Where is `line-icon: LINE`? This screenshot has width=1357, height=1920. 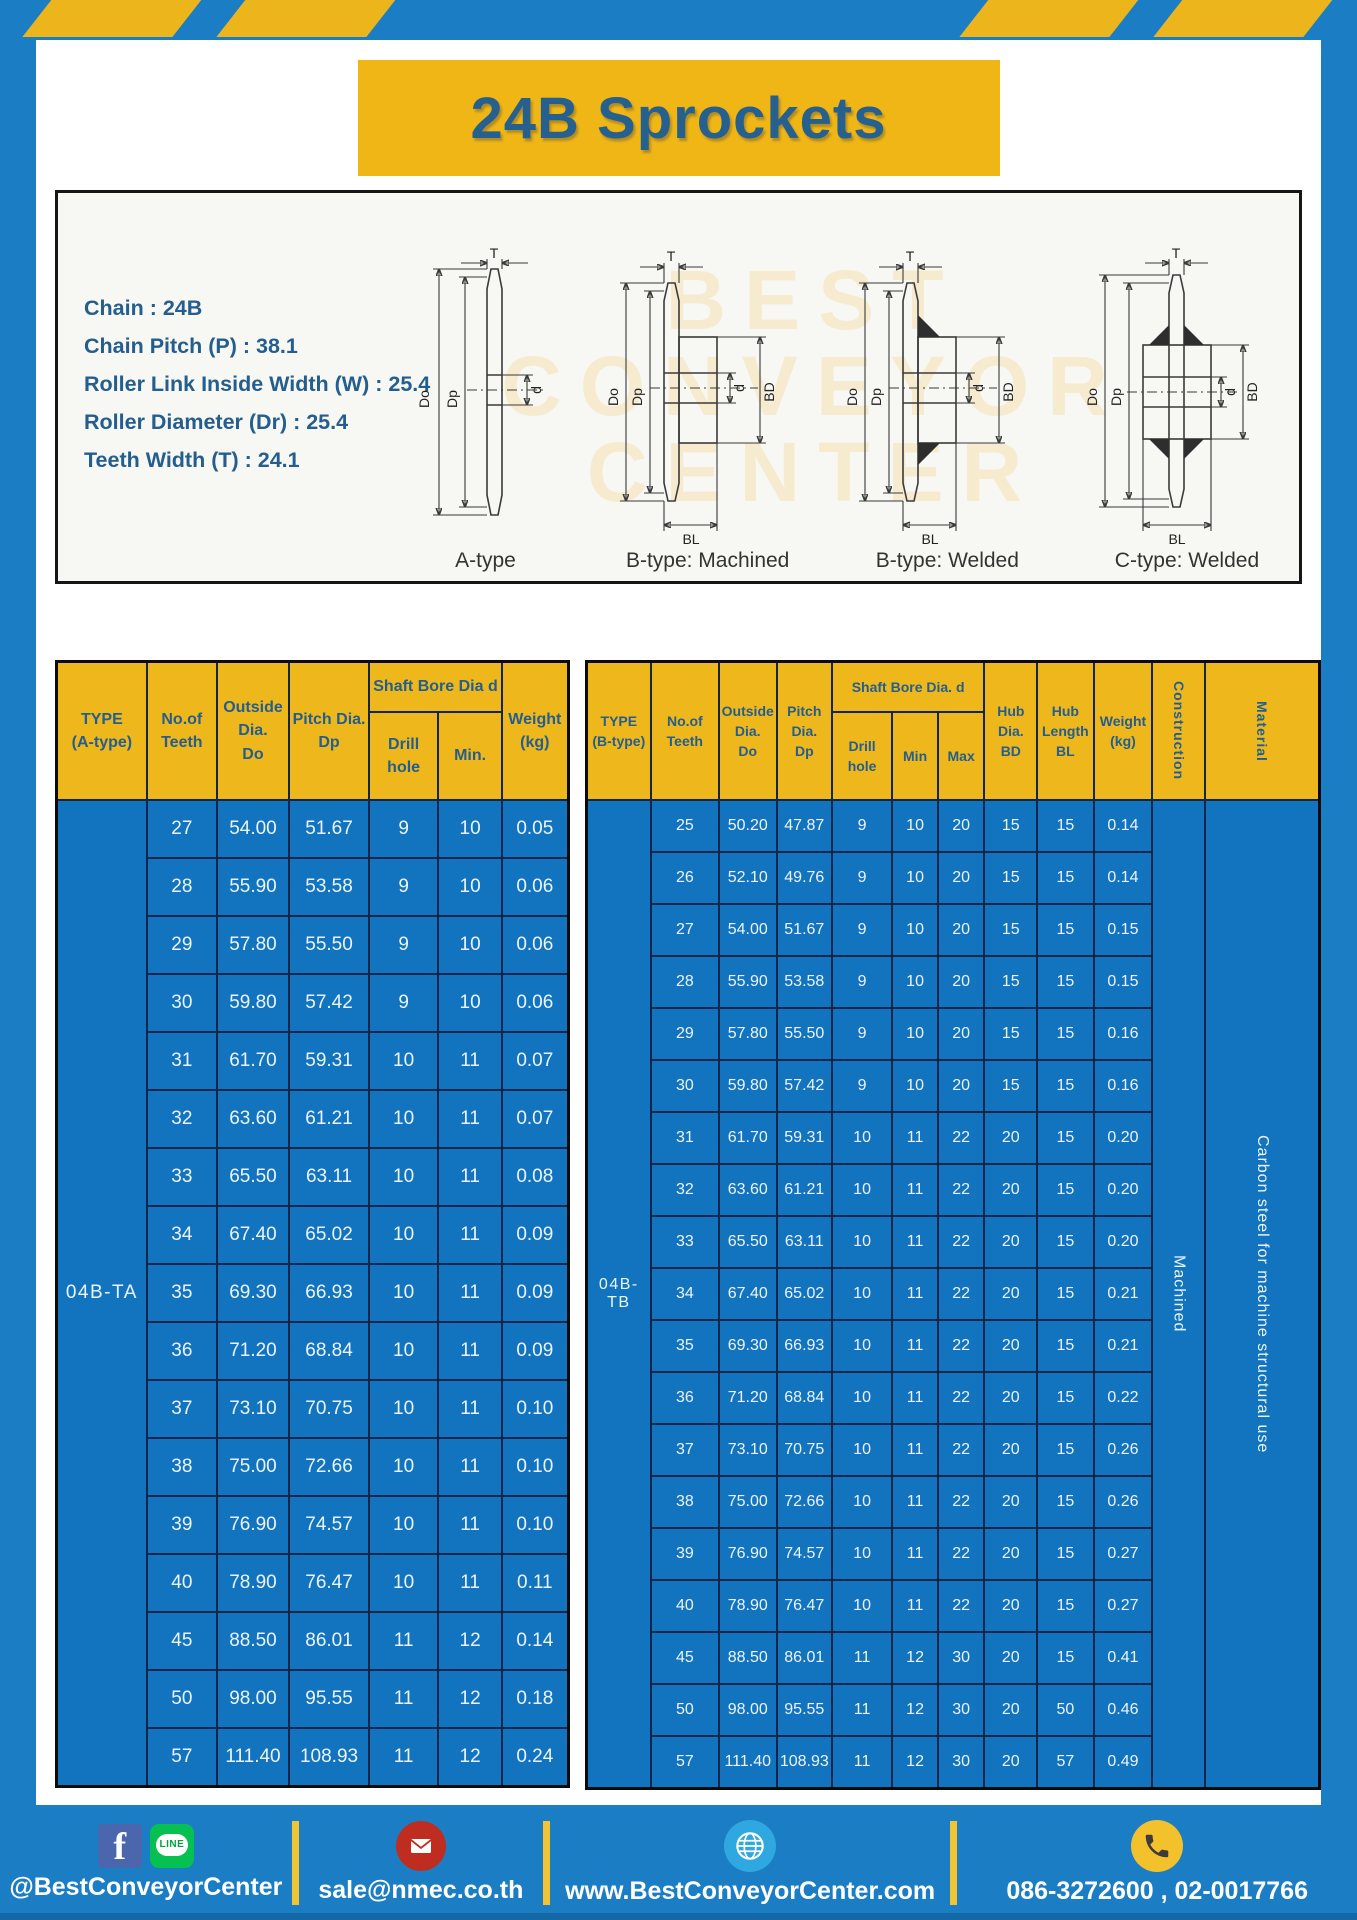
line-icon: LINE is located at coordinates (171, 1845).